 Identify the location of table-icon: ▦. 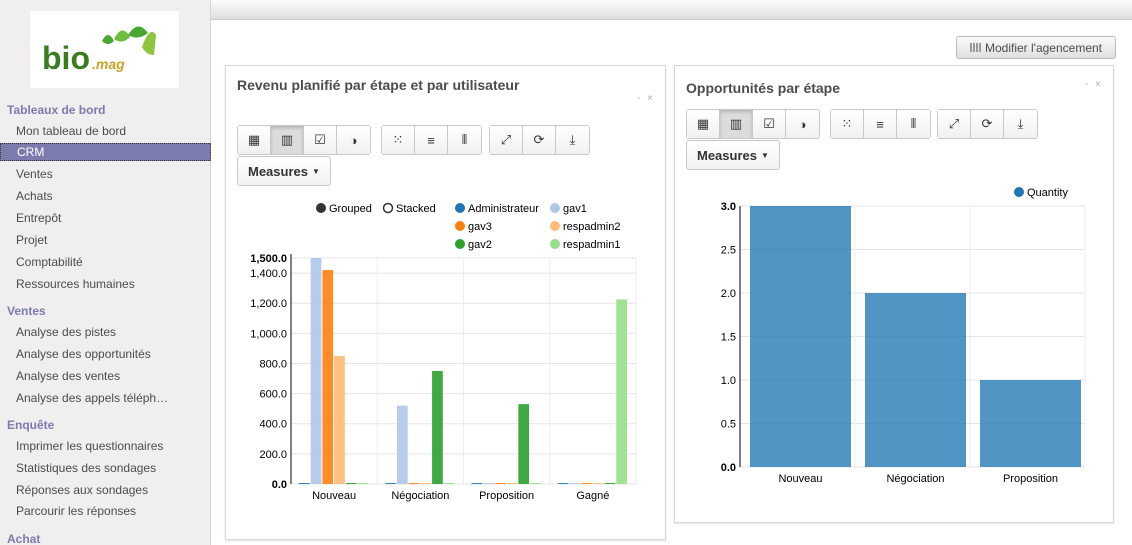
(703, 123).